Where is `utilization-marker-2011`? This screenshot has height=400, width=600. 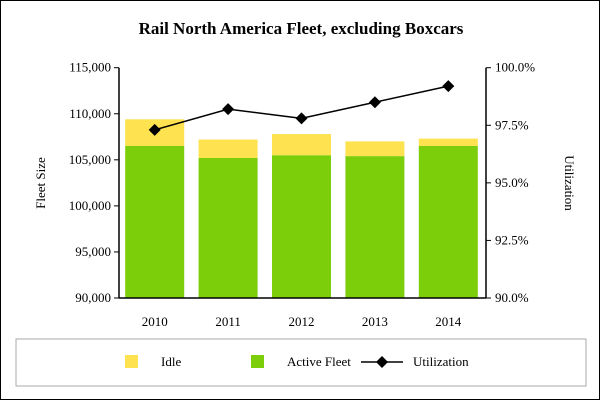 utilization-marker-2011 is located at coordinates (228, 109).